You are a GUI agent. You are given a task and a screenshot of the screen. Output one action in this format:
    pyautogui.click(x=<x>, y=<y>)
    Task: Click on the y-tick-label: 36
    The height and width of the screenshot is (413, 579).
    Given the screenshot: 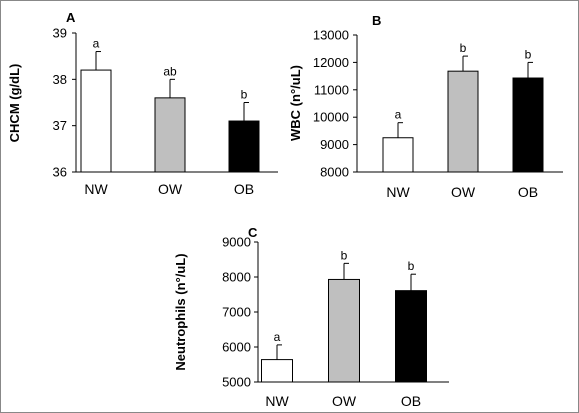 What is the action you would take?
    pyautogui.click(x=60, y=172)
    